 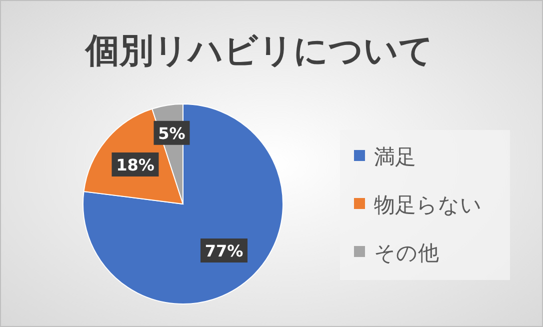 What do you see at coordinates (395, 157) in the screenshot?
I see `slice-label: 満足` at bounding box center [395, 157].